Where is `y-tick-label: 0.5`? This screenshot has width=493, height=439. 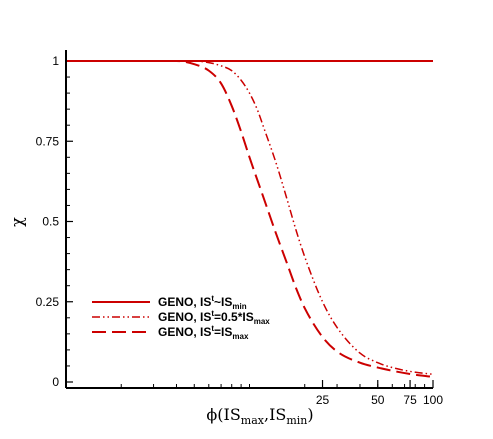 y-tick-label: 0.5 is located at coordinates (50, 222).